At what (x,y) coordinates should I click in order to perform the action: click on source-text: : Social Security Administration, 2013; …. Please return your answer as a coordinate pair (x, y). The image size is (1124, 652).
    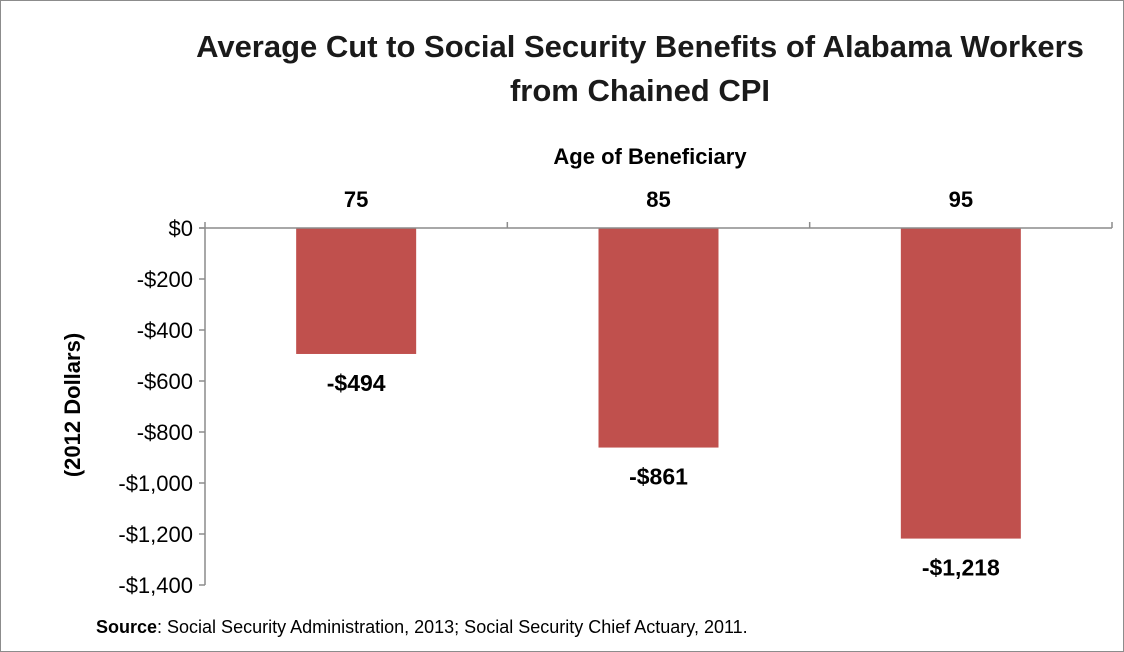
    Looking at the image, I should click on (452, 627).